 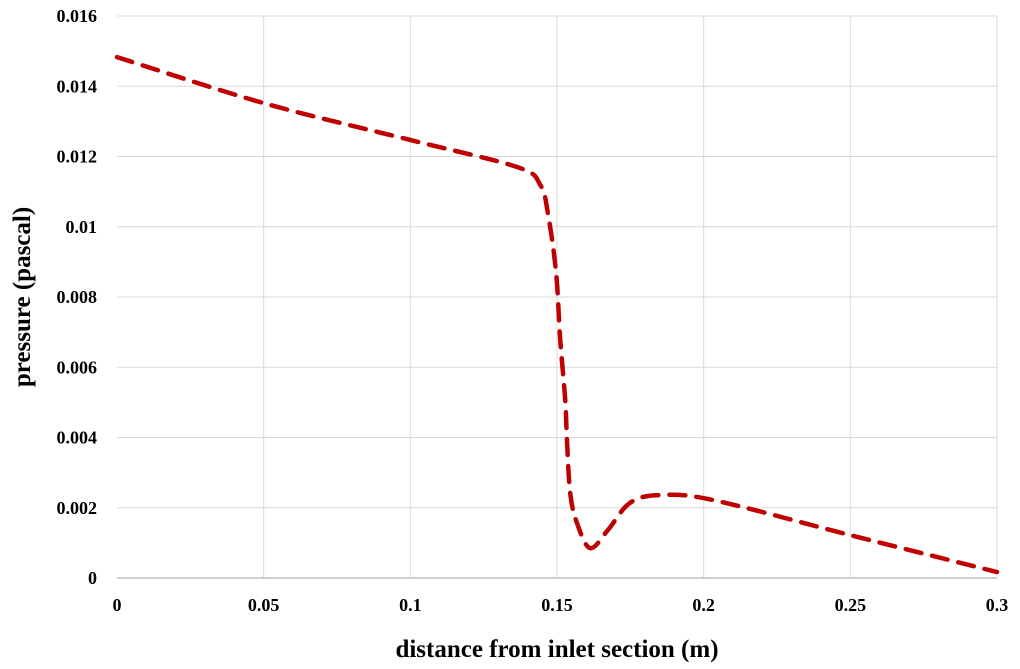 What do you see at coordinates (77, 367) in the screenshot?
I see `y-tick-label: 0.006` at bounding box center [77, 367].